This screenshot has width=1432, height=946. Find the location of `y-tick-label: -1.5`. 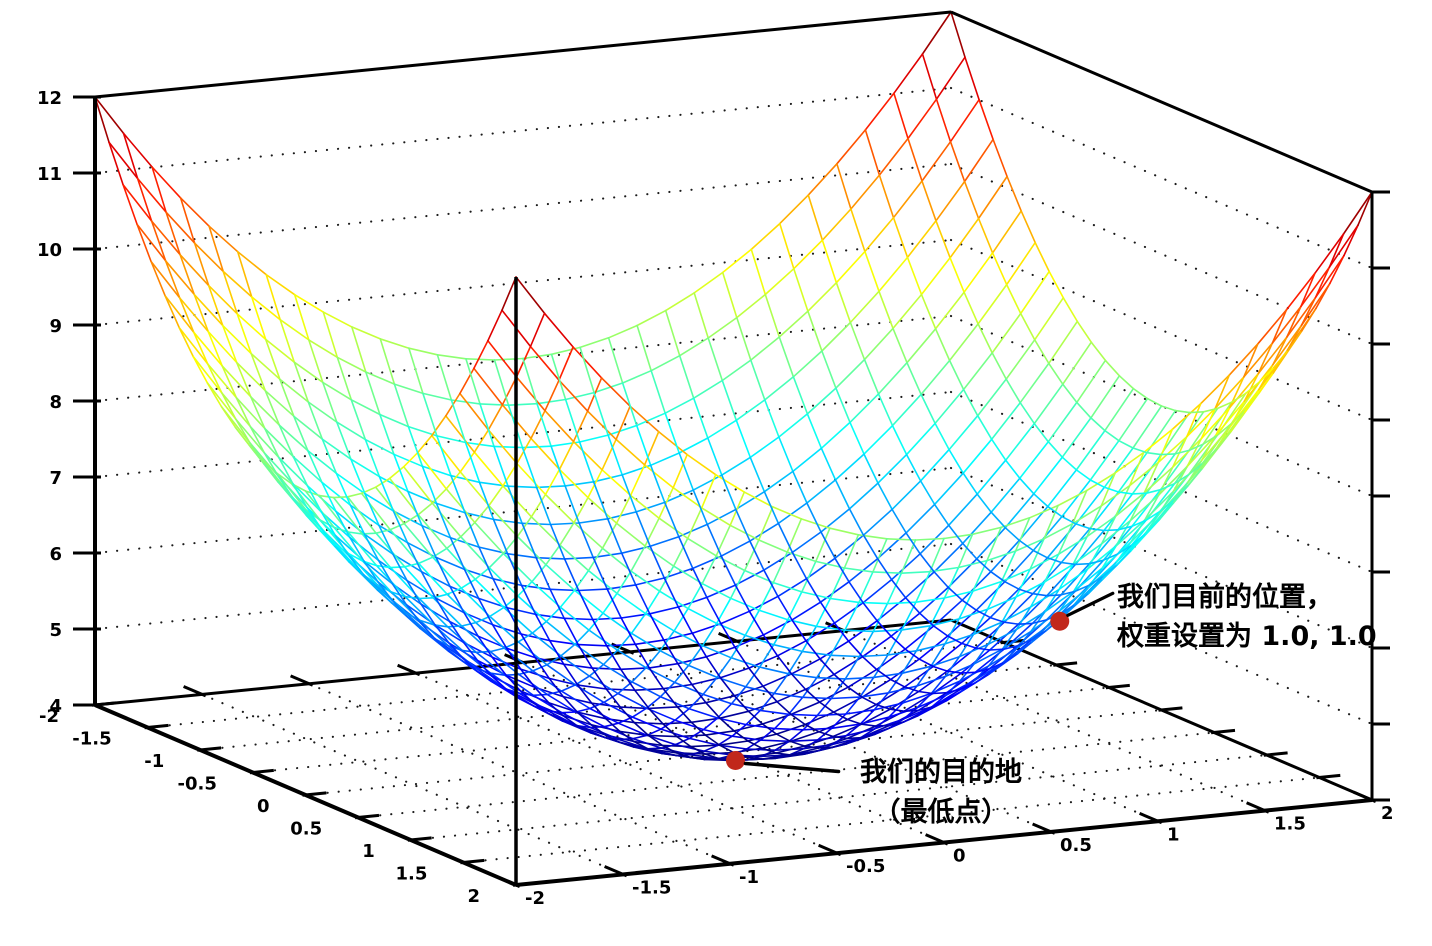

y-tick-label: -1.5 is located at coordinates (651, 887).